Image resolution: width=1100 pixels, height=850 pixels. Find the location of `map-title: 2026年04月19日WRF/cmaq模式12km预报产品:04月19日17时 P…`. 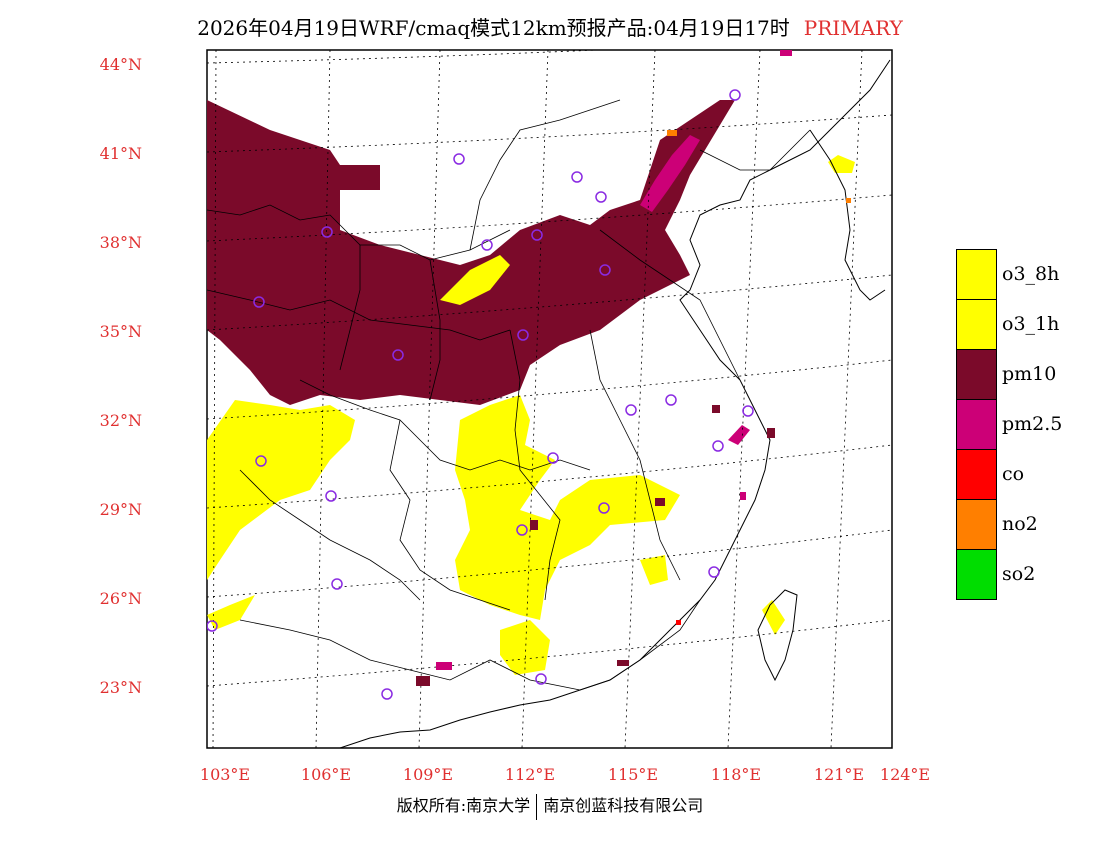

map-title: 2026年04月19日WRF/cmaq模式12km预报产品:04月19日17时 P… is located at coordinates (550, 26).